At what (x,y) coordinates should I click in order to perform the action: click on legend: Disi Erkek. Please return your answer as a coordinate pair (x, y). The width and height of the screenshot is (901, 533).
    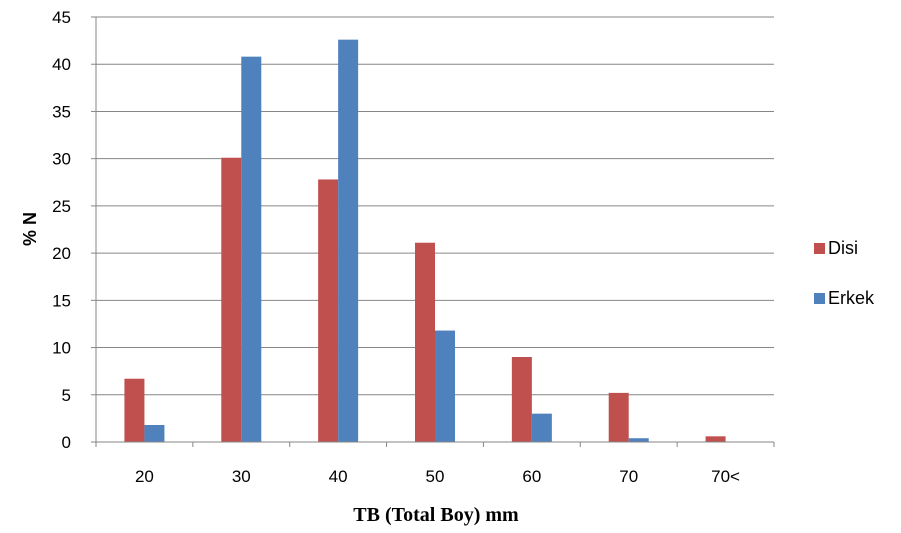
    Looking at the image, I should click on (844, 273).